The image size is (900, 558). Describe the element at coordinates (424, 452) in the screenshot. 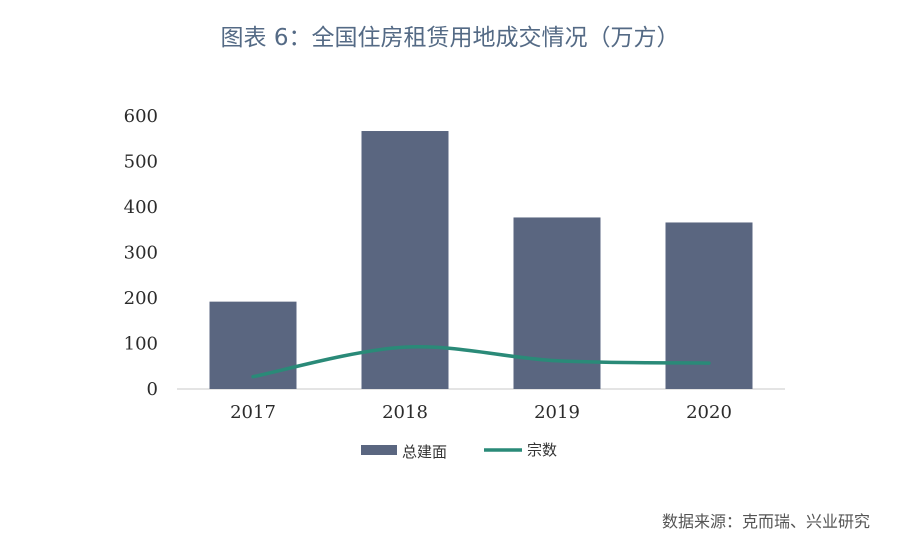

I see `legend-label-bar: 总建面` at that location.